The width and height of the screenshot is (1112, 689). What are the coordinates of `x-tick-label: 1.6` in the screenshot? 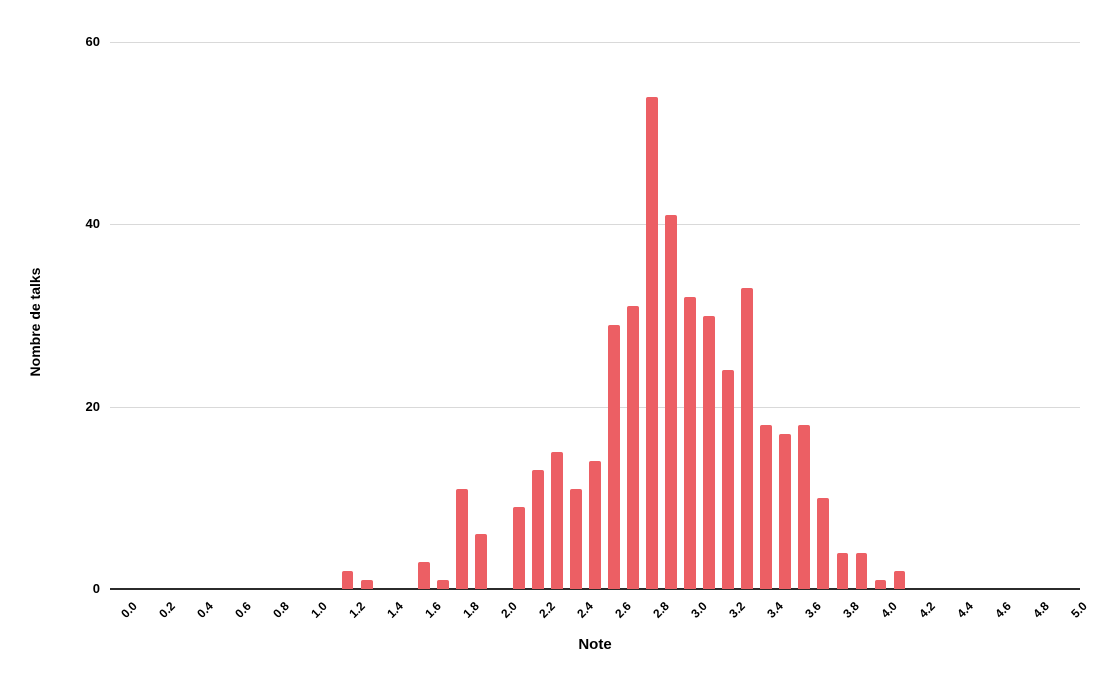 It's located at (433, 610).